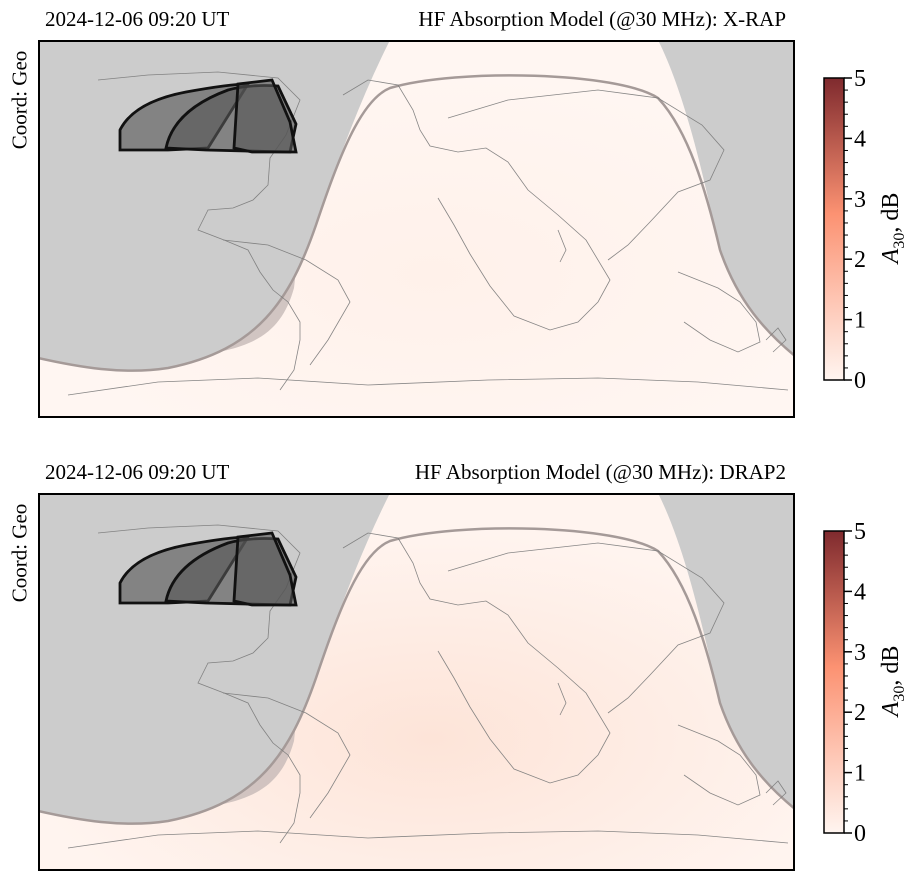 This screenshot has height=893, width=916. What do you see at coordinates (600, 472) in the screenshot?
I see `chart-title: HF Absorption Model (@30 MHz): DRAP2` at bounding box center [600, 472].